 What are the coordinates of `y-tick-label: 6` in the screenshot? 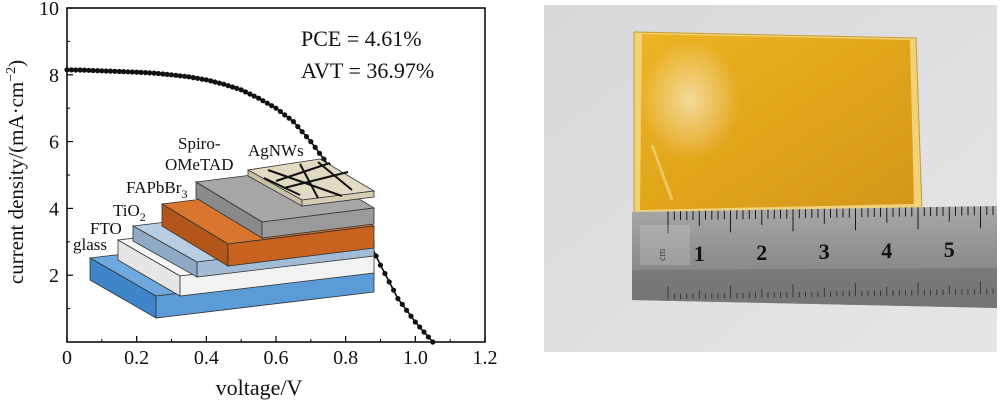 It's located at (54, 143).